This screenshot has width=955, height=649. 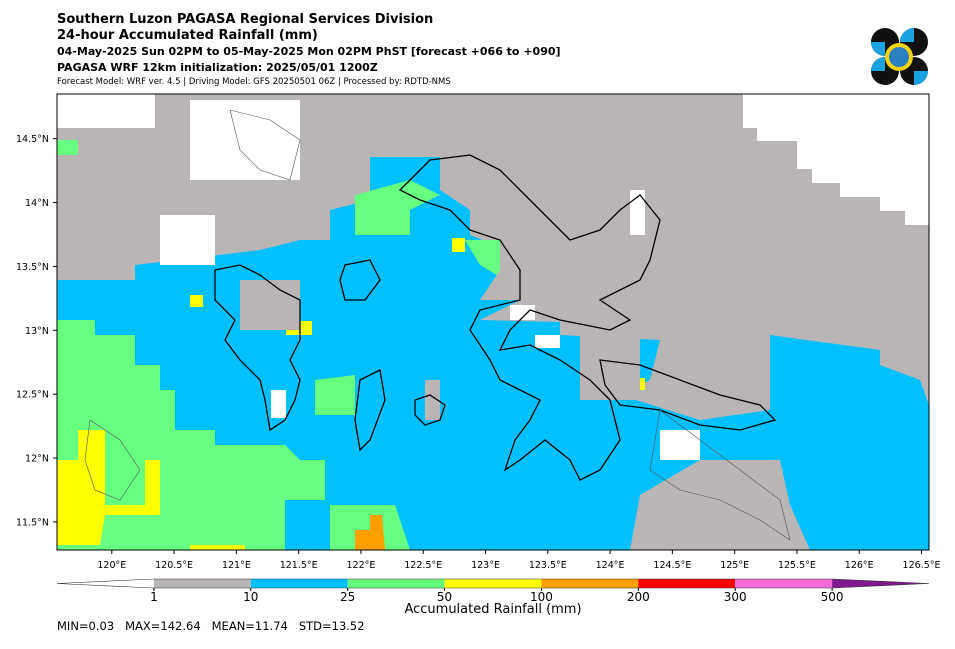 I want to click on x-tick-label: 121.5°E, so click(x=299, y=565).